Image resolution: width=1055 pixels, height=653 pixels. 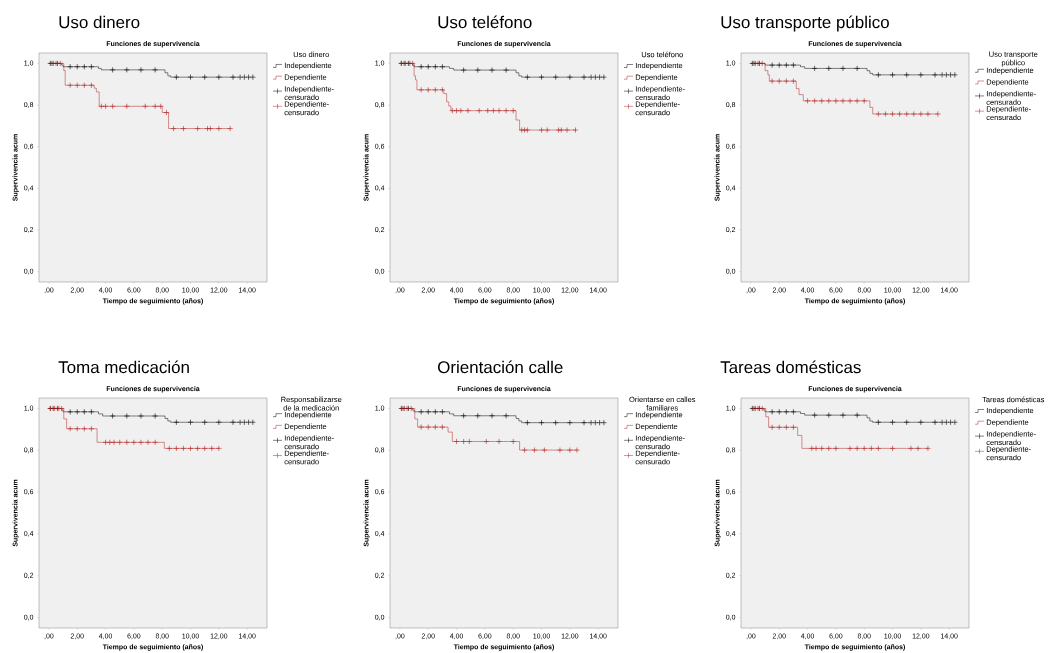 I want to click on chart-title: Toma medicación, so click(x=123, y=367).